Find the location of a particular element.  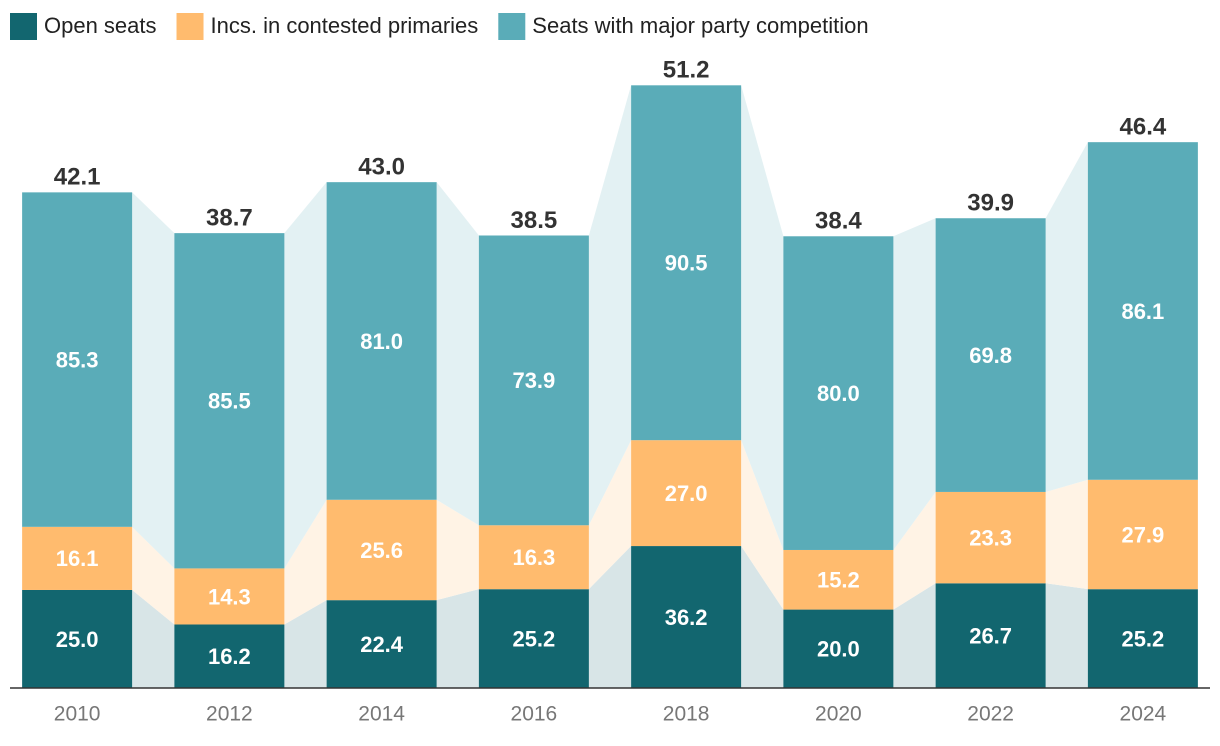

segment-label: 69.8 is located at coordinates (990, 355).